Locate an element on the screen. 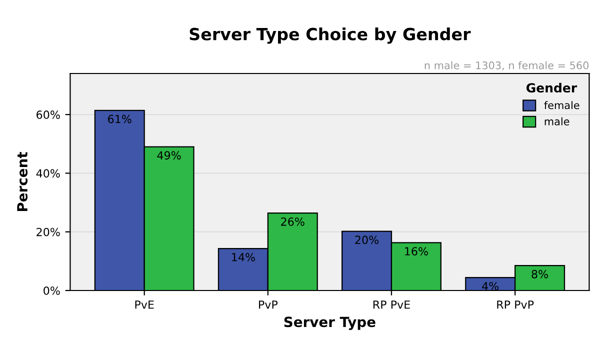 This screenshot has width=600, height=350. data-label: 8% is located at coordinates (540, 274).